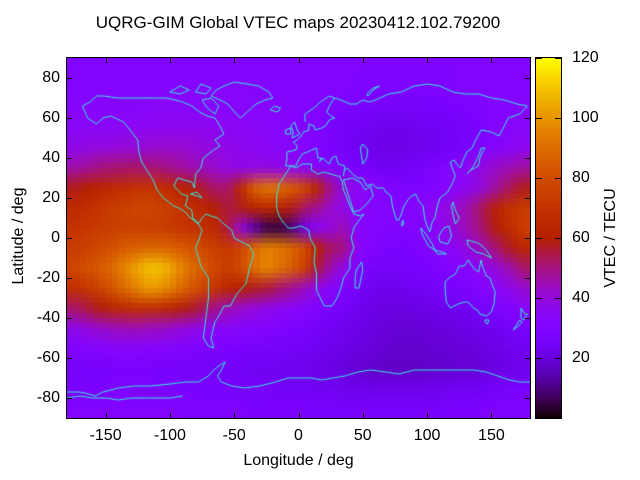 The width and height of the screenshot is (640, 480). I want to click on colorbar-tick-label: 20, so click(581, 357).